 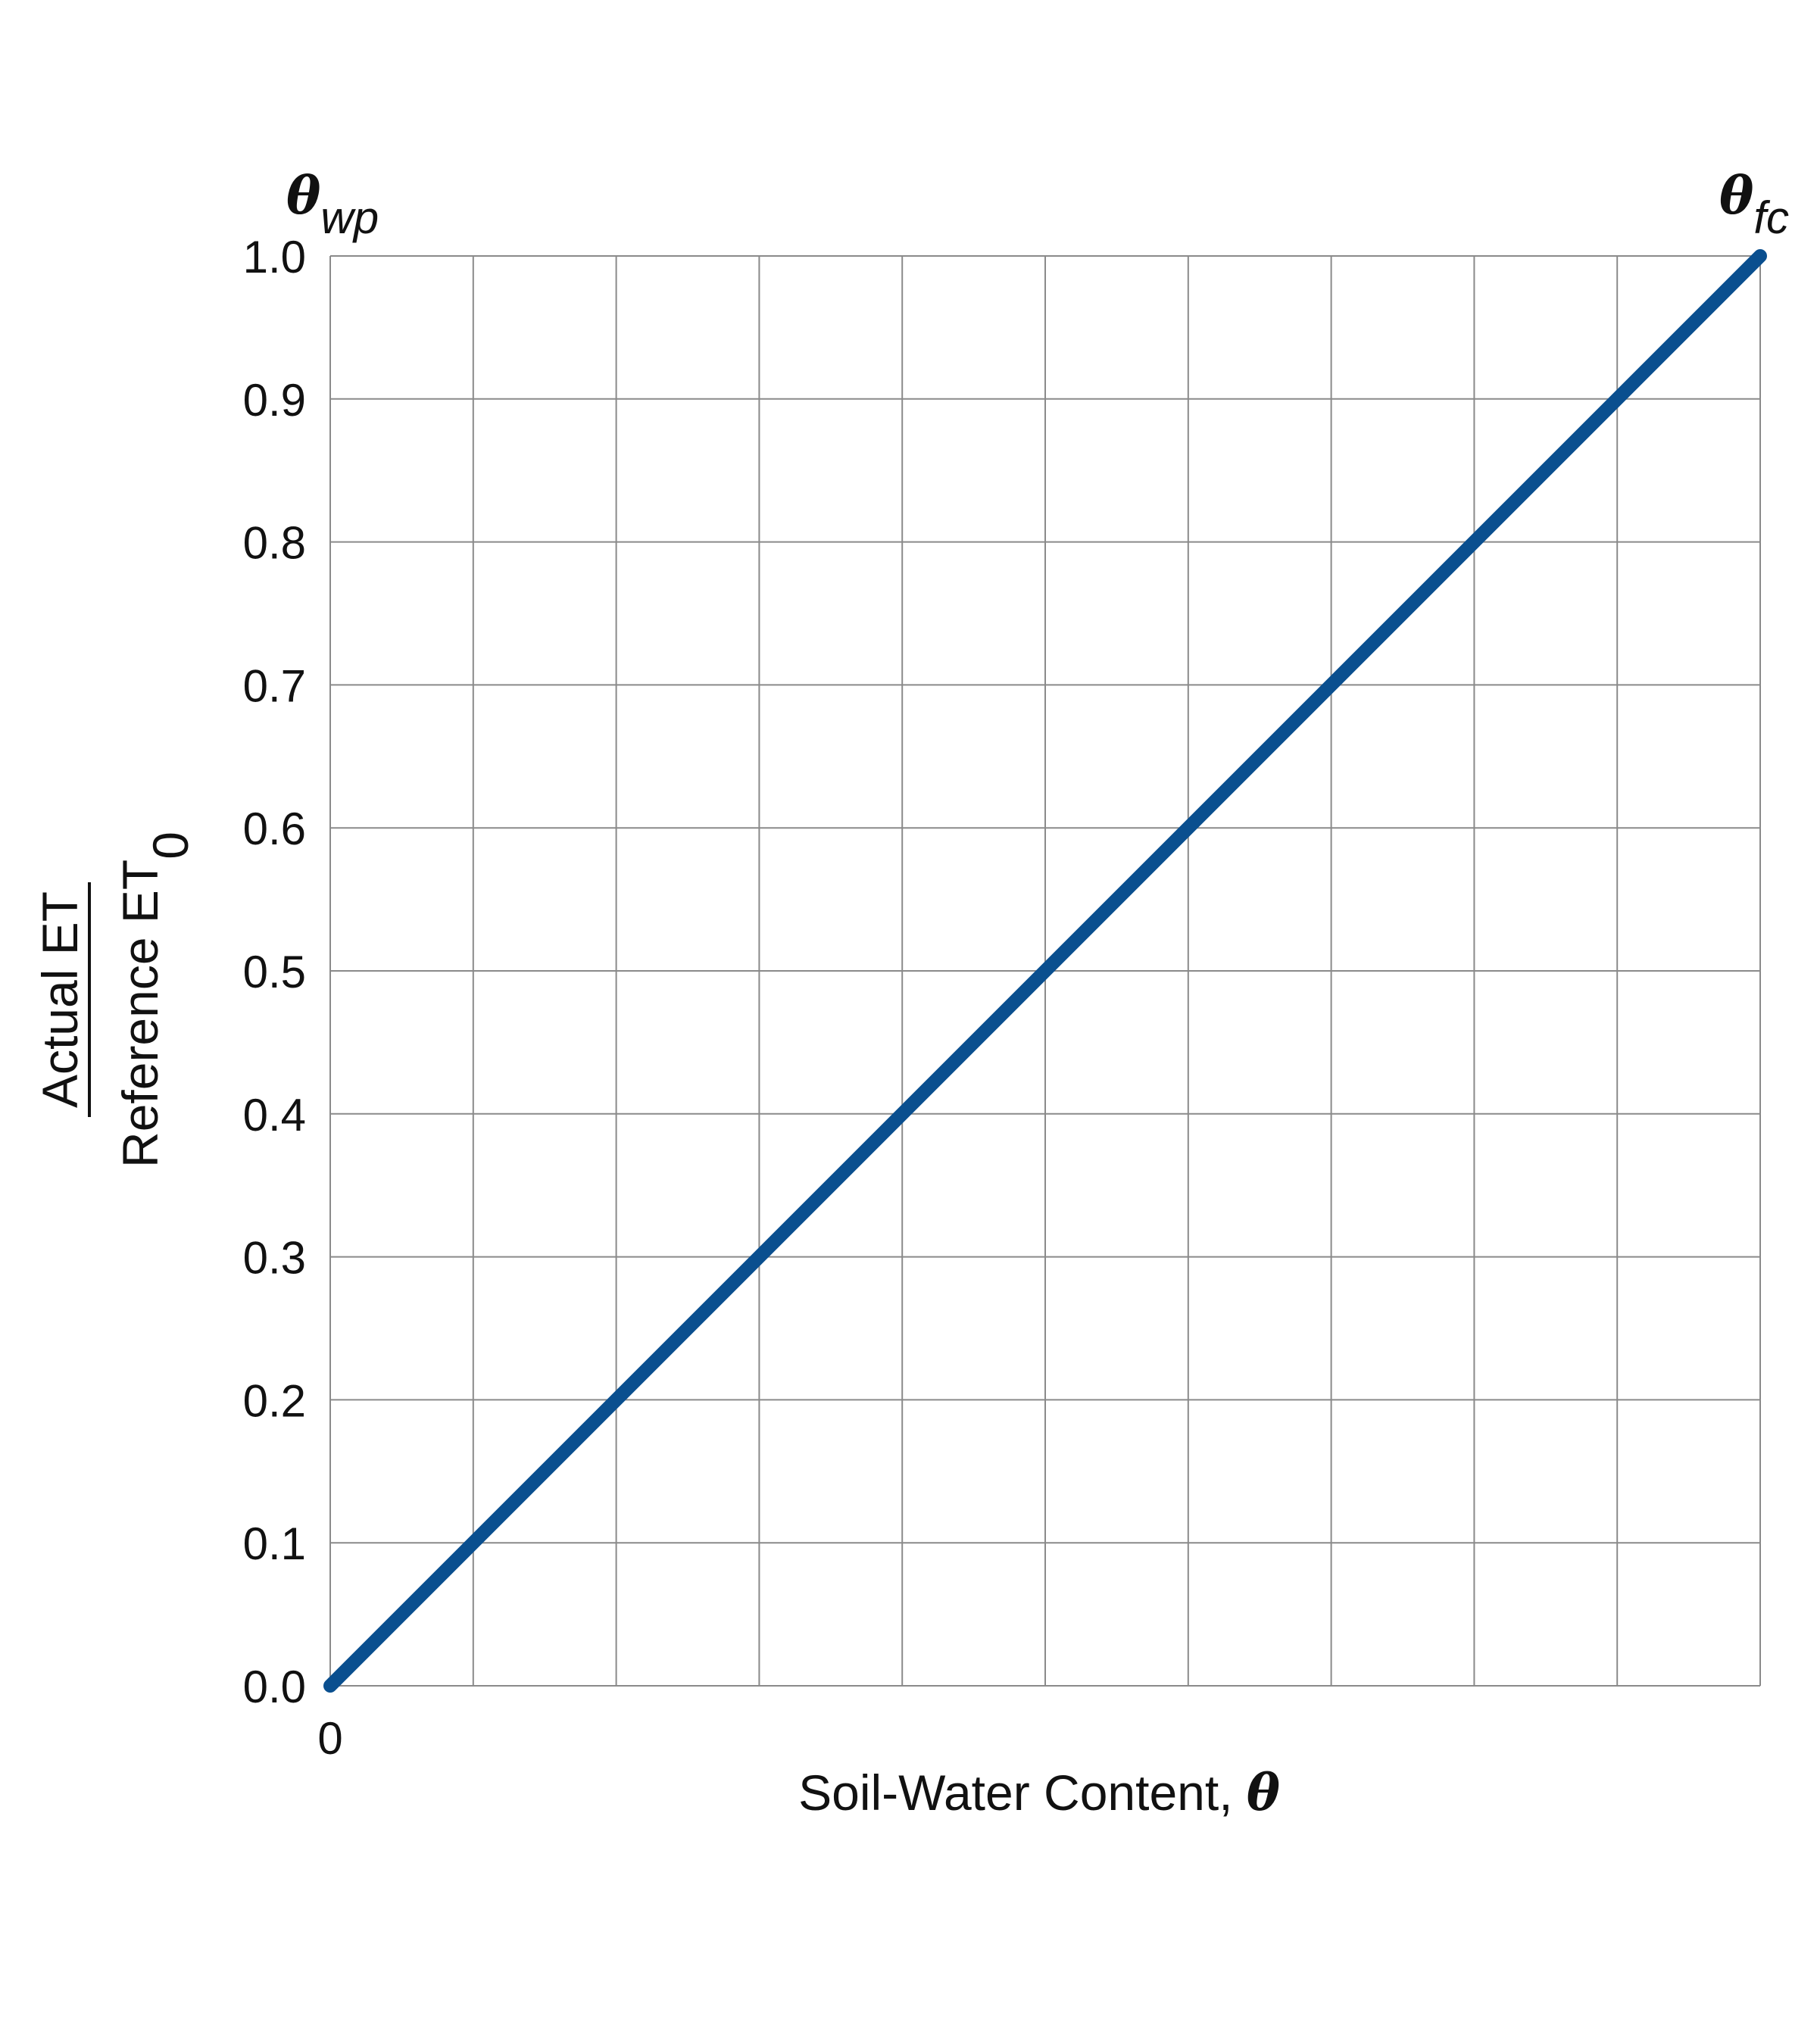 I want to click on y-tick-label: 0.0, so click(x=274, y=1687).